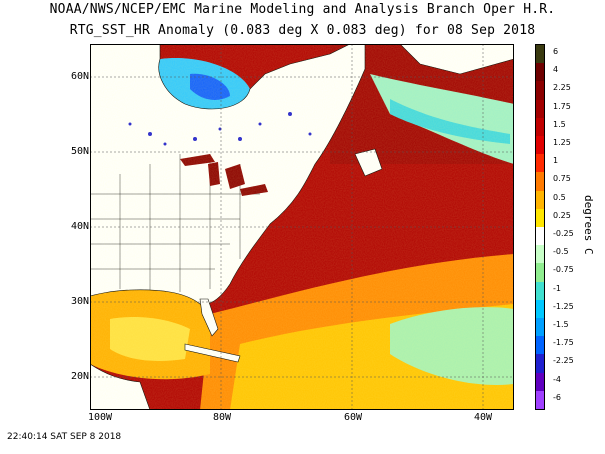  Describe the element at coordinates (556, 161) in the screenshot. I see `colorbar-tick-label: 1` at that location.